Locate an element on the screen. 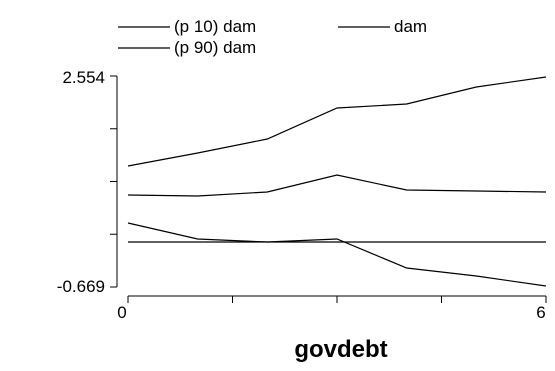 This screenshot has height=371, width=555. x-ticks is located at coordinates (337, 299).